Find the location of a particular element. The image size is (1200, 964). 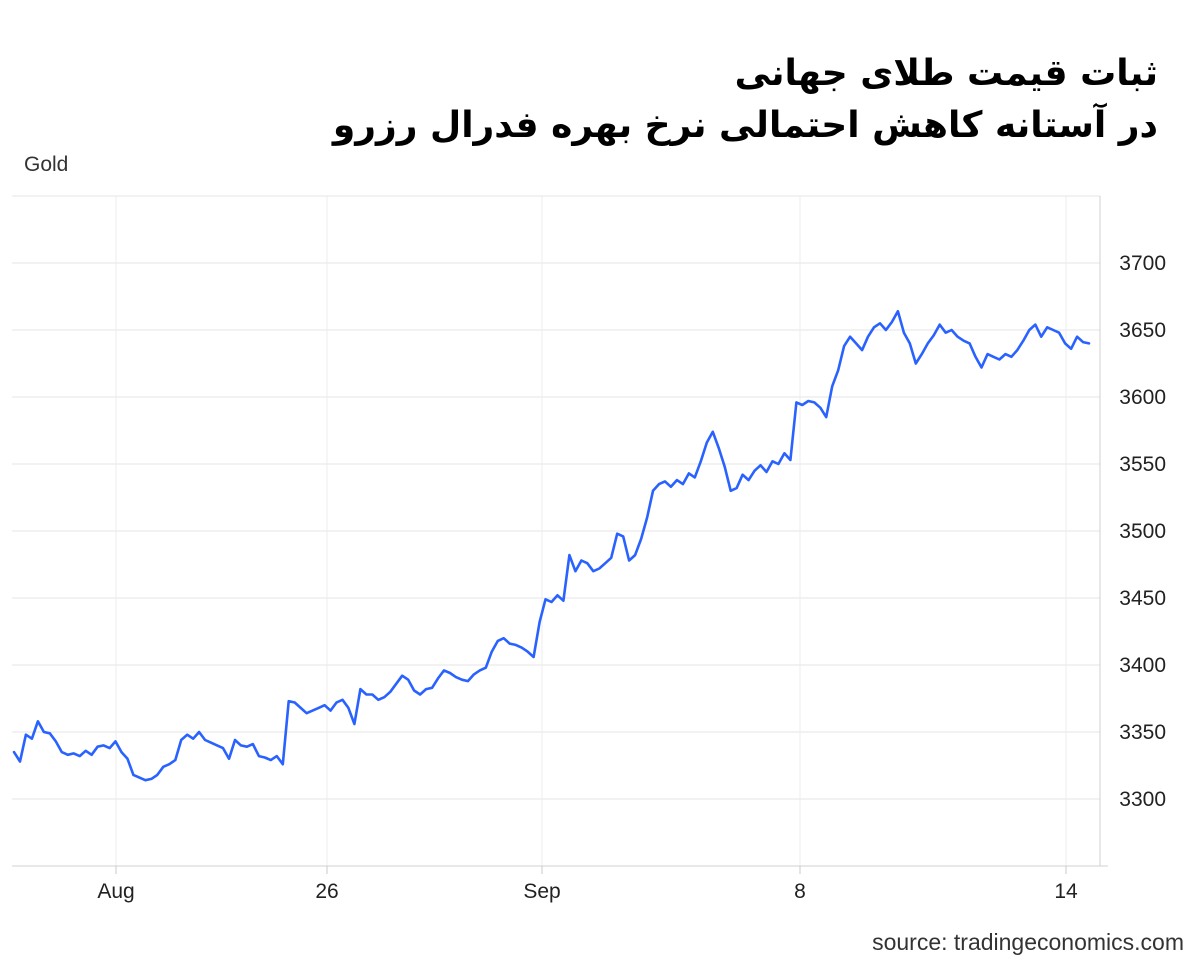

y-tick-label: 3600 is located at coordinates (1142, 397).